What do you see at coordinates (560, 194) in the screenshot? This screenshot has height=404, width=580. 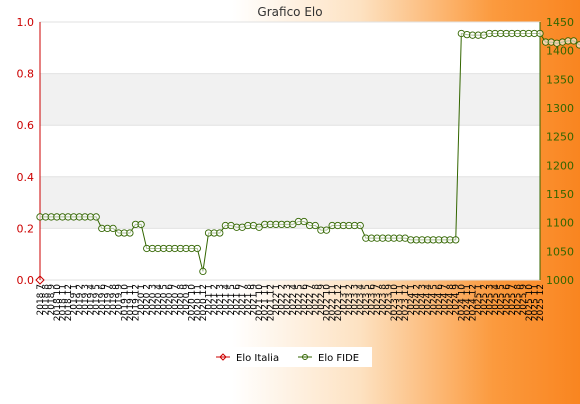 I see `right-tick-label: 1150` at bounding box center [560, 194].